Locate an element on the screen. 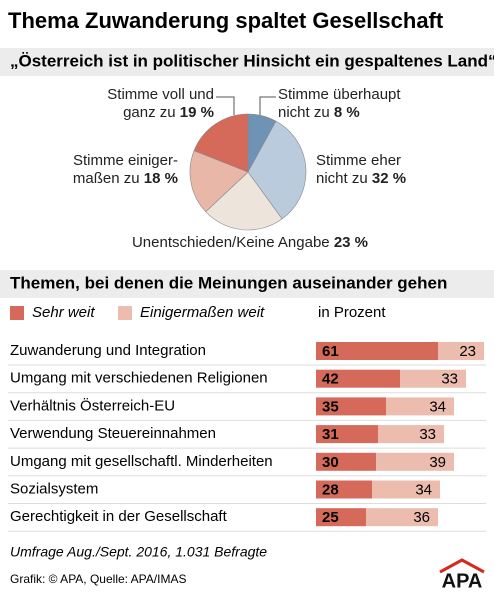 This screenshot has width=494, height=595. pie-category: Stimme einiger­maßen zu is located at coordinates (125, 169).